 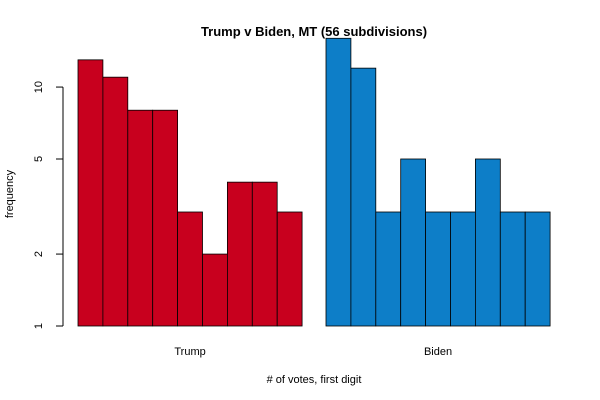 What do you see at coordinates (48, 205) in the screenshot?
I see `y-axis: 1 2 5 10` at bounding box center [48, 205].